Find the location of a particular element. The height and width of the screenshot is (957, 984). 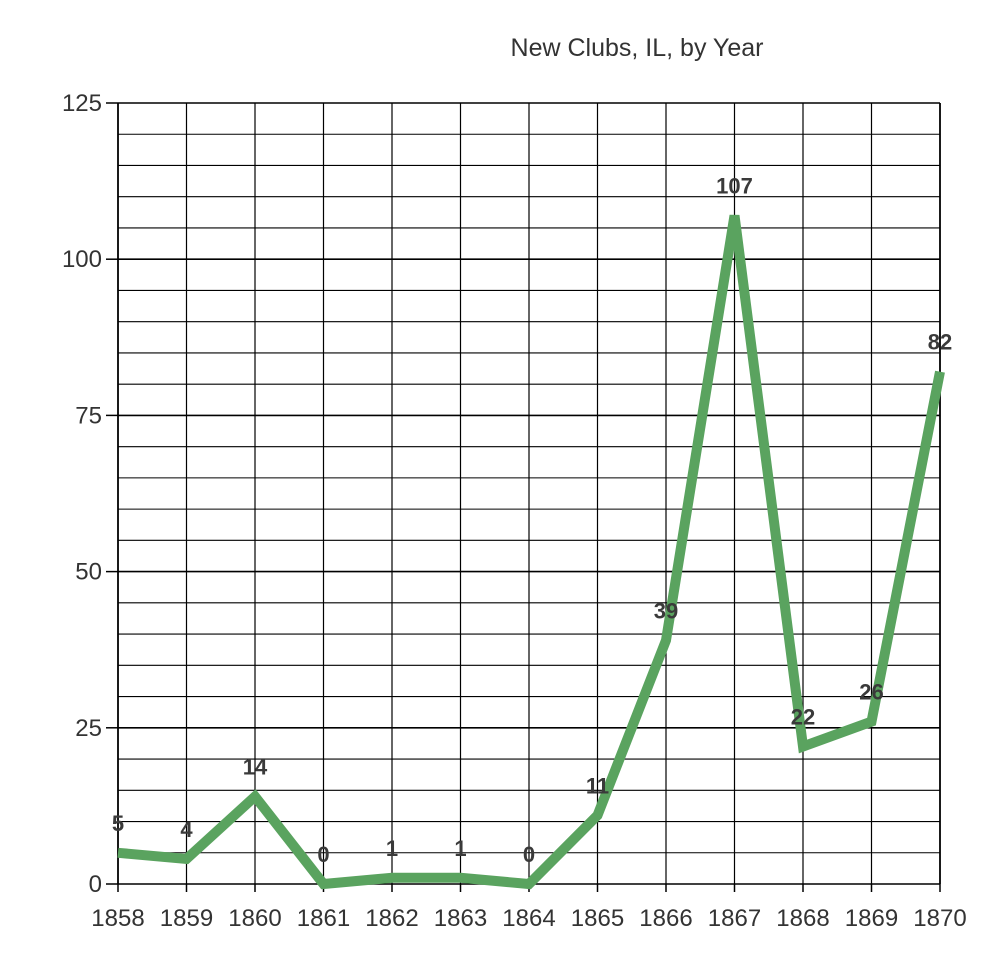

y-tick-label: 125 is located at coordinates (82, 103).